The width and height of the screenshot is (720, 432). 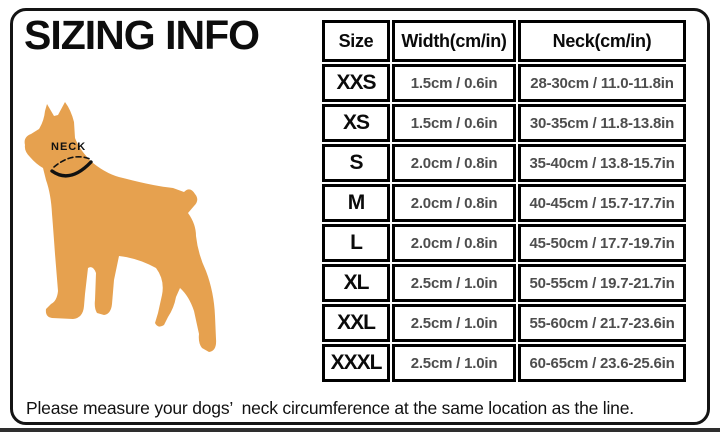 What do you see at coordinates (602, 283) in the screenshot?
I see `neck-cell: 50-55cm / 19.7-21.7in` at bounding box center [602, 283].